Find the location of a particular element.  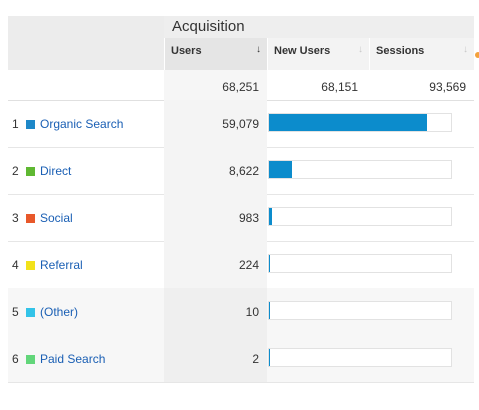

total-sessions: 93,569 is located at coordinates (447, 87).